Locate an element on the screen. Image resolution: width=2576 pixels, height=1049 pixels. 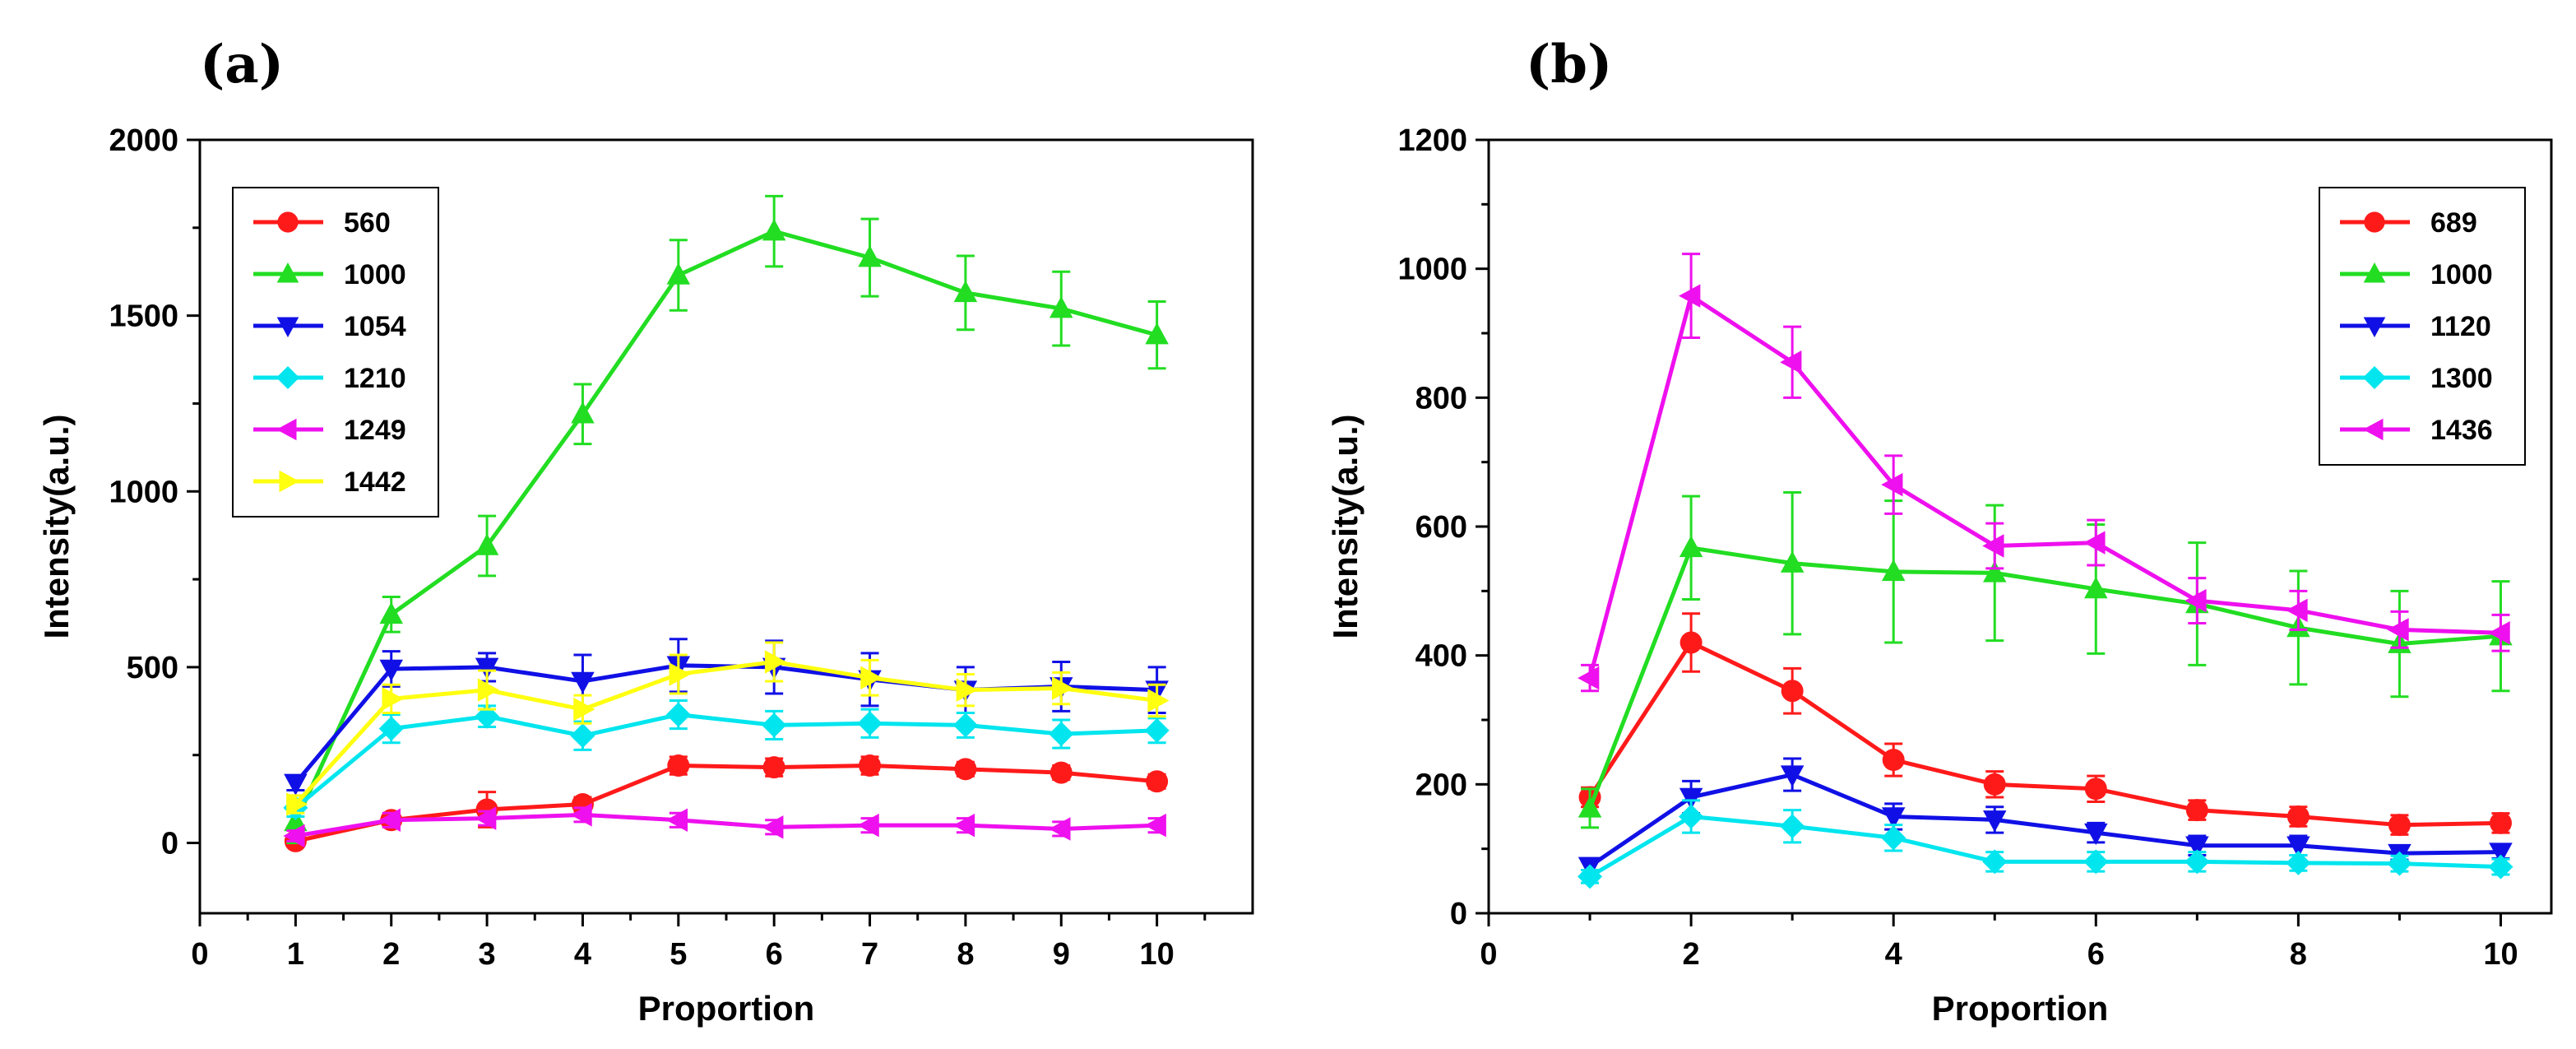
x-tick-label: 1 is located at coordinates (296, 954).